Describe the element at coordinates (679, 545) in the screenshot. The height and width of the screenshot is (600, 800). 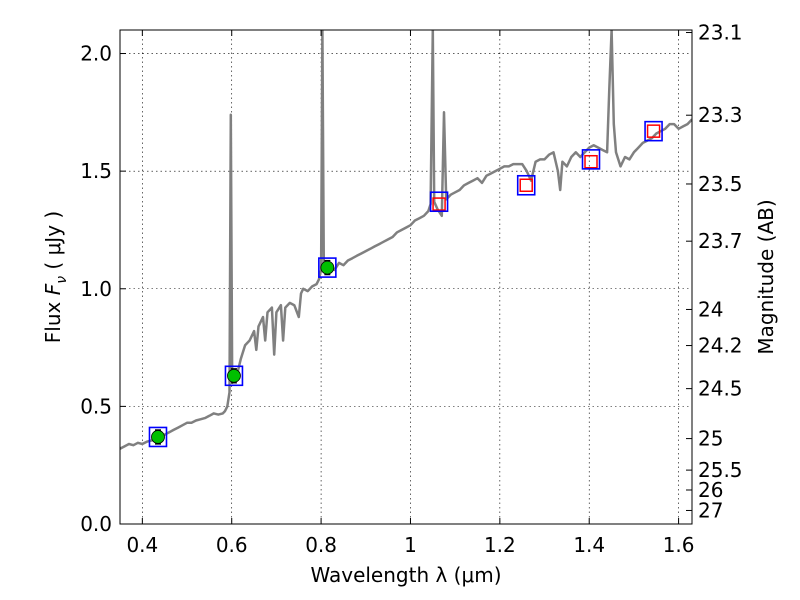
I see `x-tick-label: 1.6` at that location.